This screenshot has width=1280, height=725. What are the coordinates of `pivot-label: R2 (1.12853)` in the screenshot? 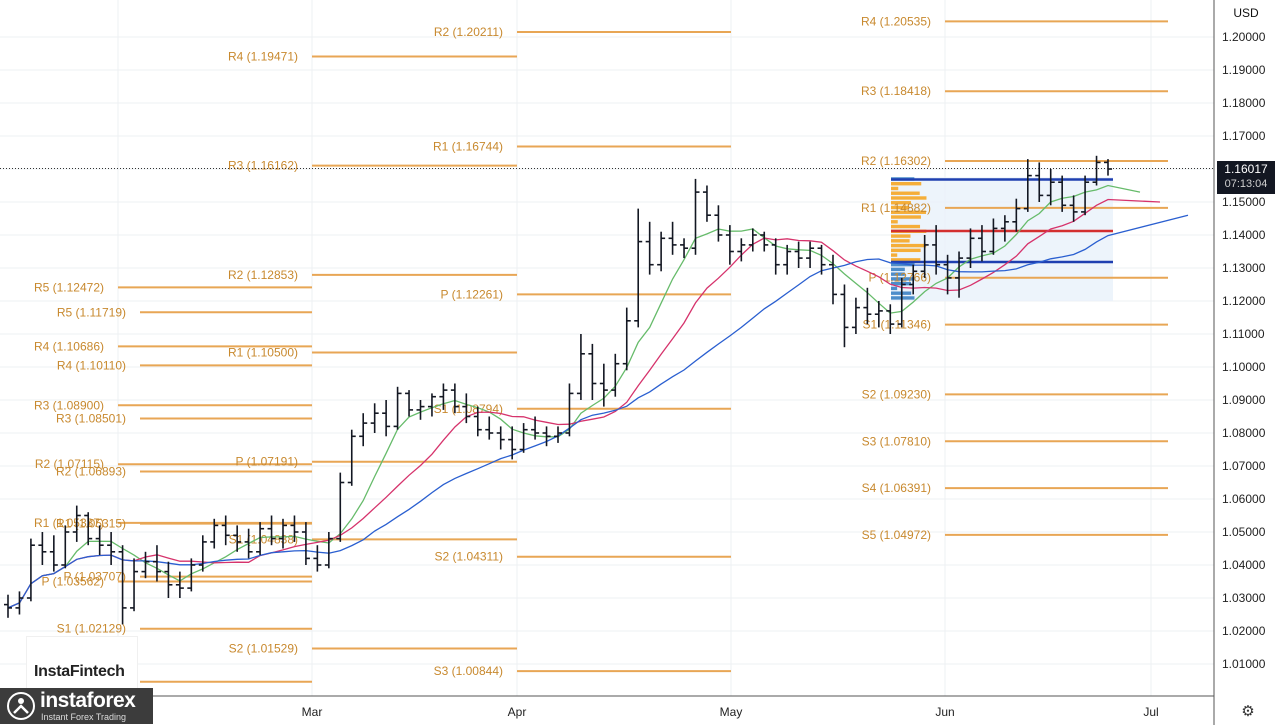 It's located at (263, 275).